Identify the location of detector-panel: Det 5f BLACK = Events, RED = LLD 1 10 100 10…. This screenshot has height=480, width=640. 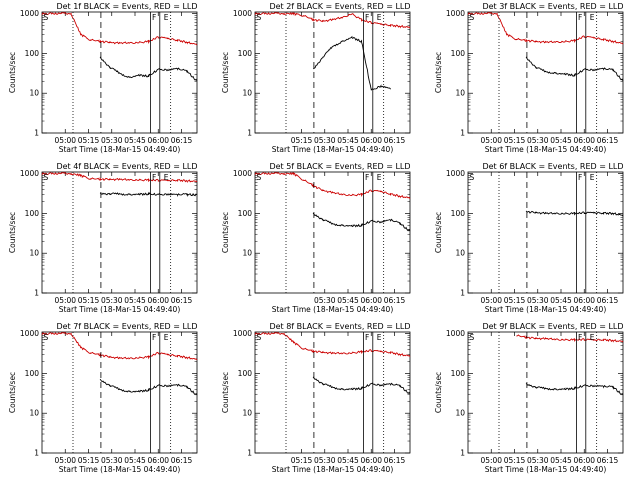
(319, 240).